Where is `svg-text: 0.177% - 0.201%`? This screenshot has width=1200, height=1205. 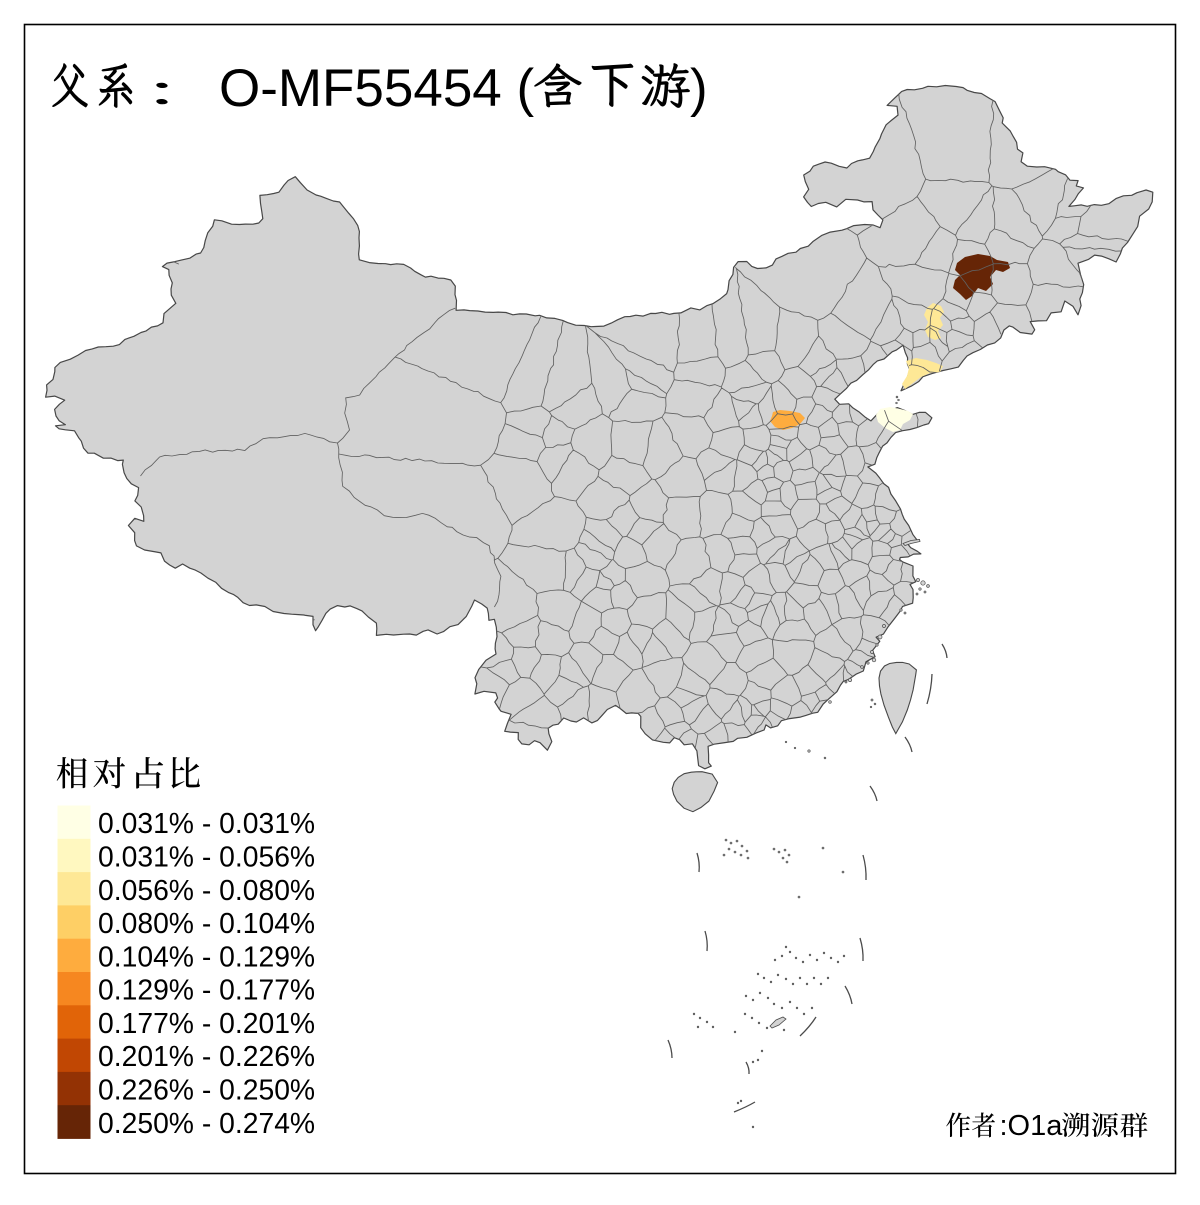 svg-text: 0.177% - 0.201% is located at coordinates (206, 1023).